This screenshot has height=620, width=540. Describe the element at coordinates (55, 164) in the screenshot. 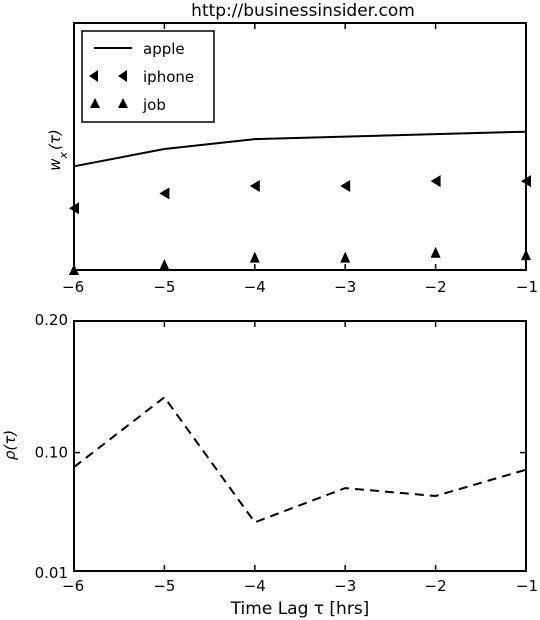

I see `top-y-label-main: w` at that location.